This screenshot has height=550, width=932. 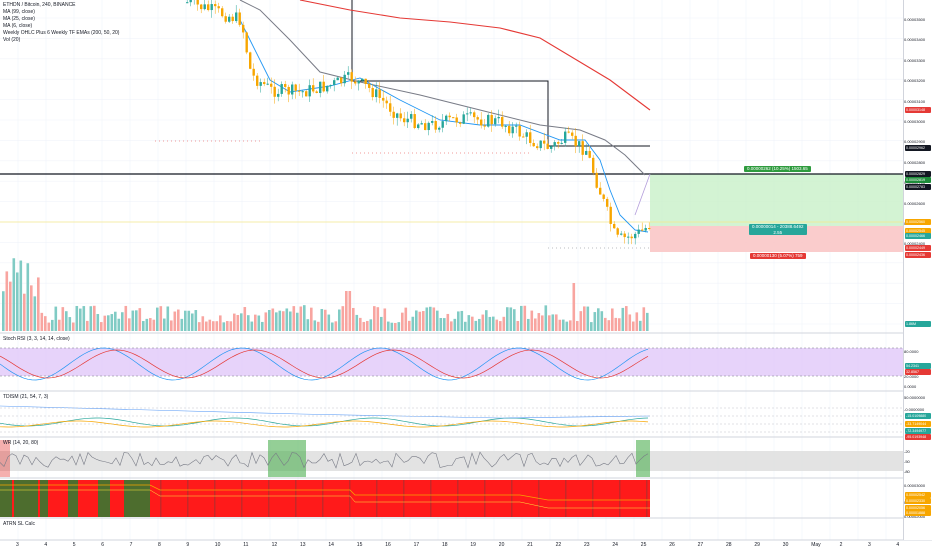 What do you see at coordinates (910, 386) in the screenshot?
I see `stoch-tick-label: 0.0000` at bounding box center [910, 386].